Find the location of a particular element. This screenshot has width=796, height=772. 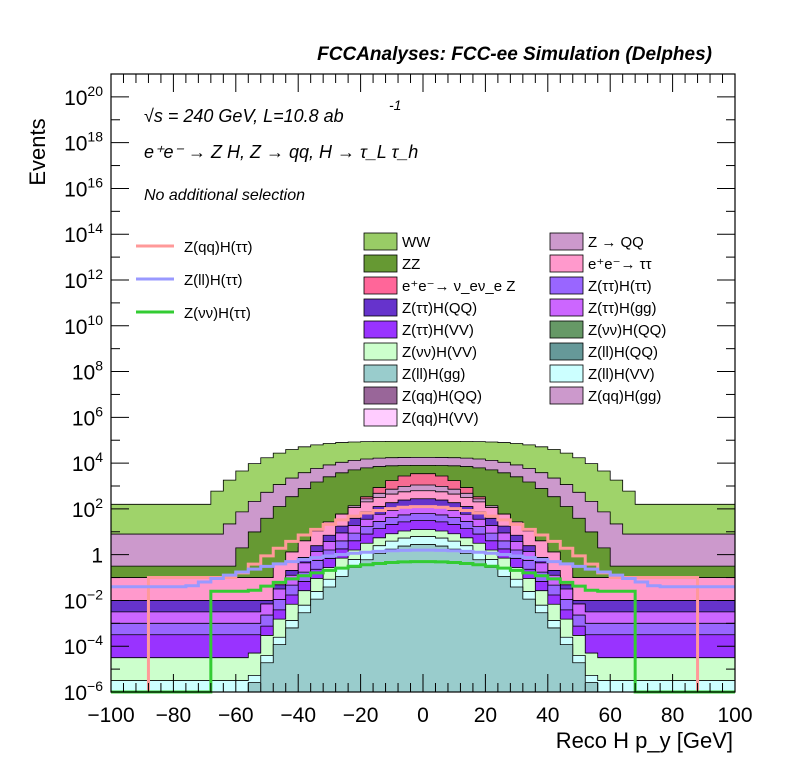

x-tick-label: −20 is located at coordinates (361, 715).